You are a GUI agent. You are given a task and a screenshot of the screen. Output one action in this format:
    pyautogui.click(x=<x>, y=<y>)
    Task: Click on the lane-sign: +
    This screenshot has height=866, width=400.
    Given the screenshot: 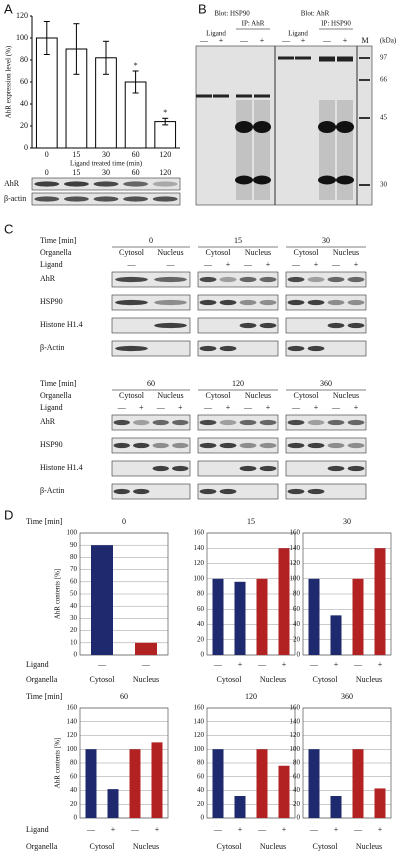 What is the action you would take?
    pyautogui.click(x=345, y=40)
    